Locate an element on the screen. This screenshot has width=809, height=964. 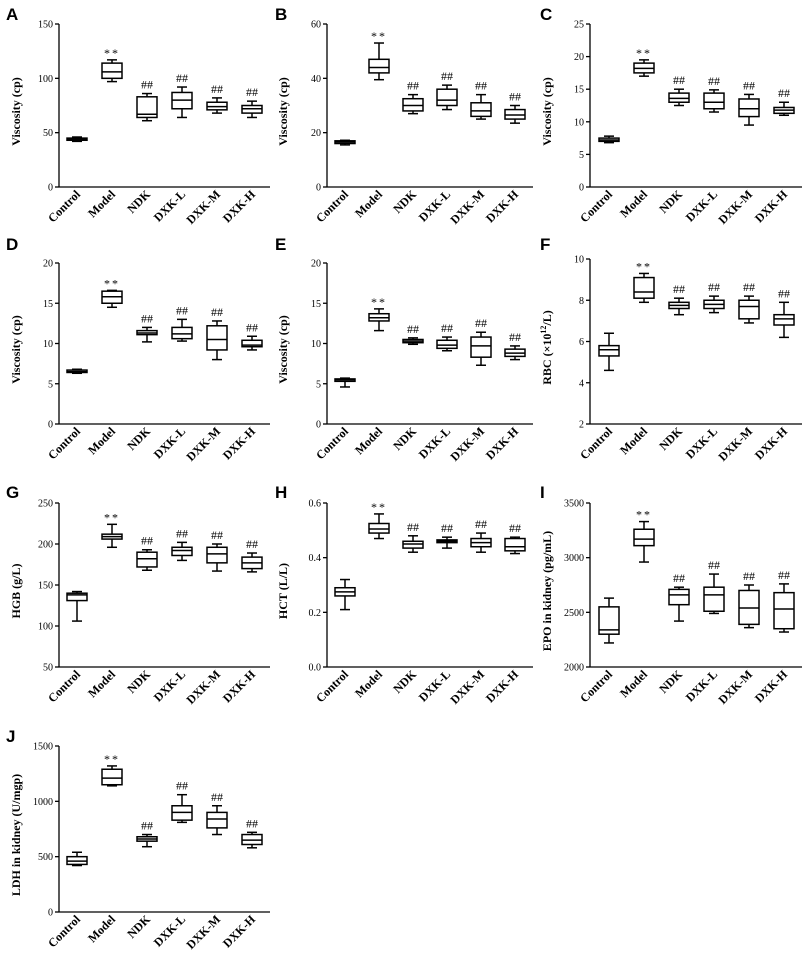
y-tick-label: 500 is located at coordinates (45, 857).